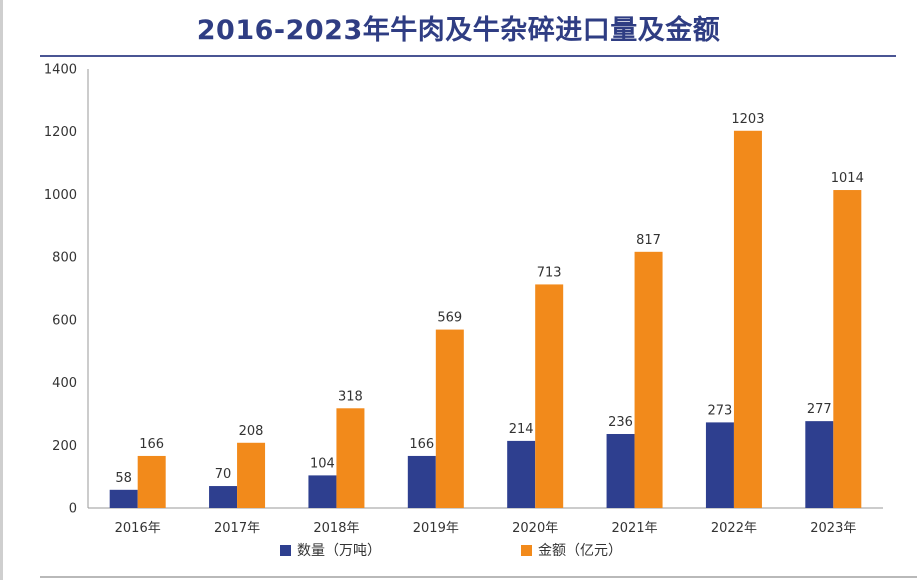 The width and height of the screenshot is (917, 580). Describe the element at coordinates (436, 528) in the screenshot. I see `x-tick-label: 2019年` at that location.